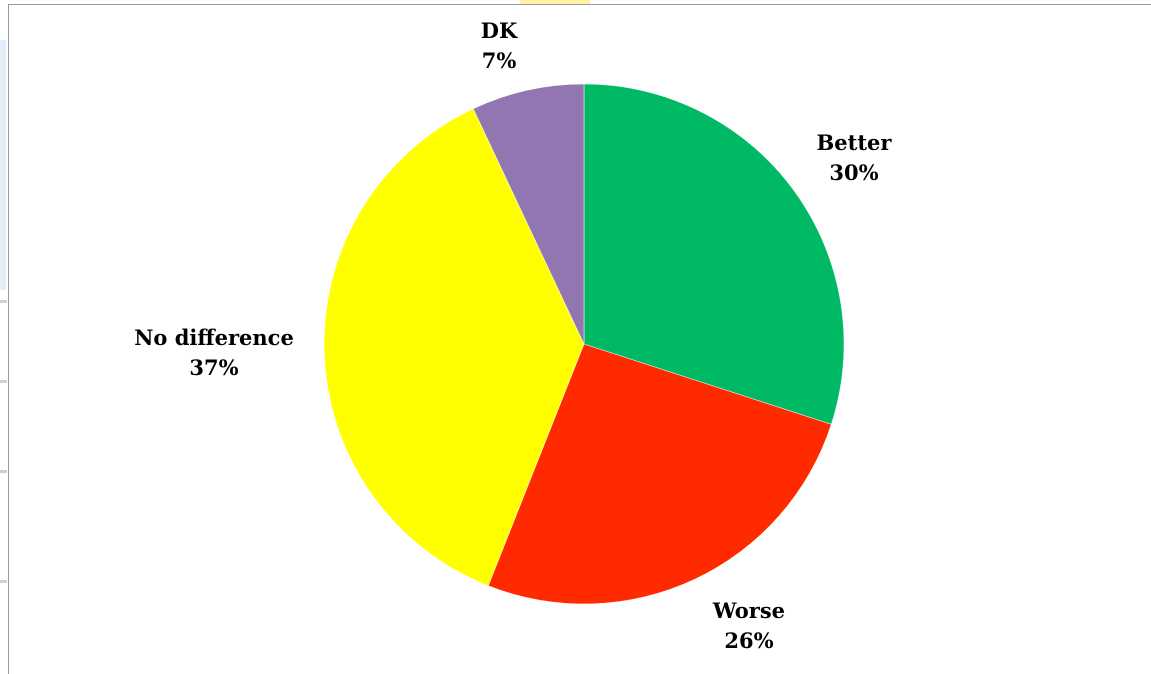 Image resolution: width=1151 pixels, height=674 pixels. What do you see at coordinates (714, 254) in the screenshot?
I see `pie-slice-better` at bounding box center [714, 254].